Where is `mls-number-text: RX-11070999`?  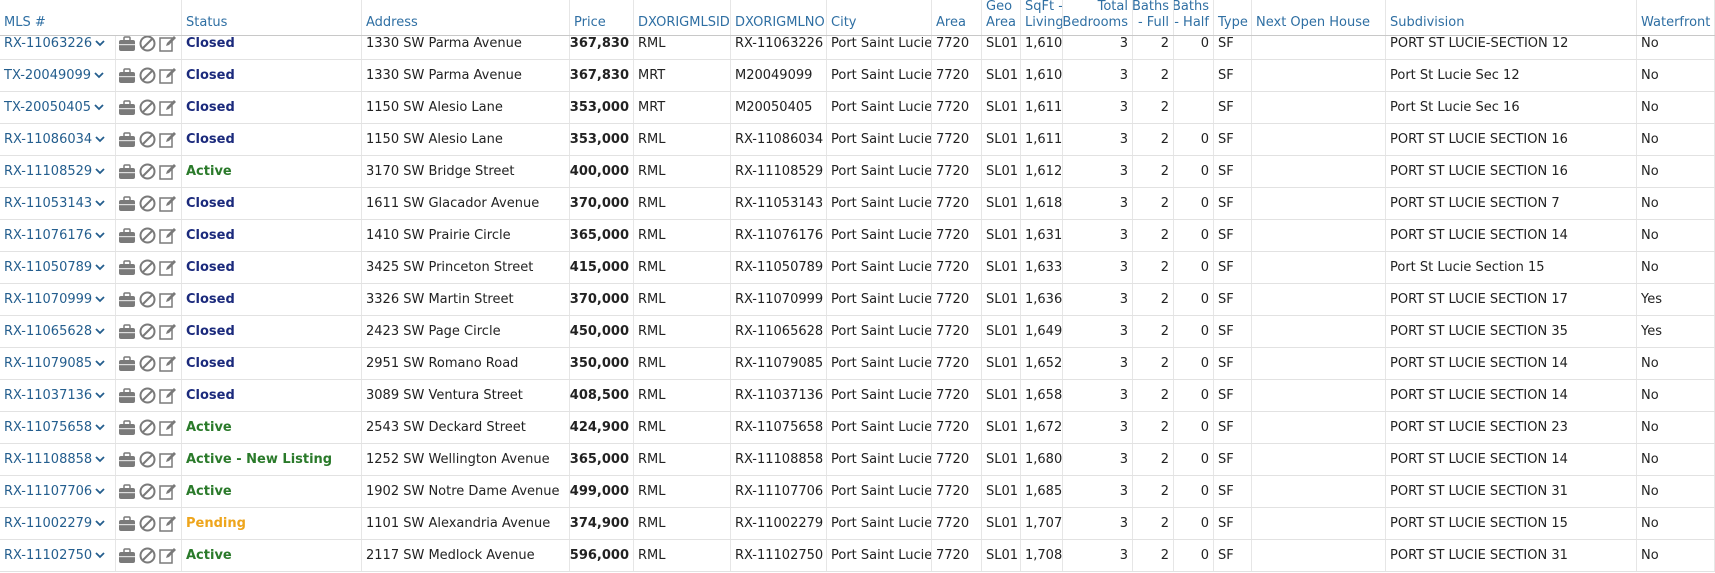 mls-number-text: RX-11070999 is located at coordinates (48, 299).